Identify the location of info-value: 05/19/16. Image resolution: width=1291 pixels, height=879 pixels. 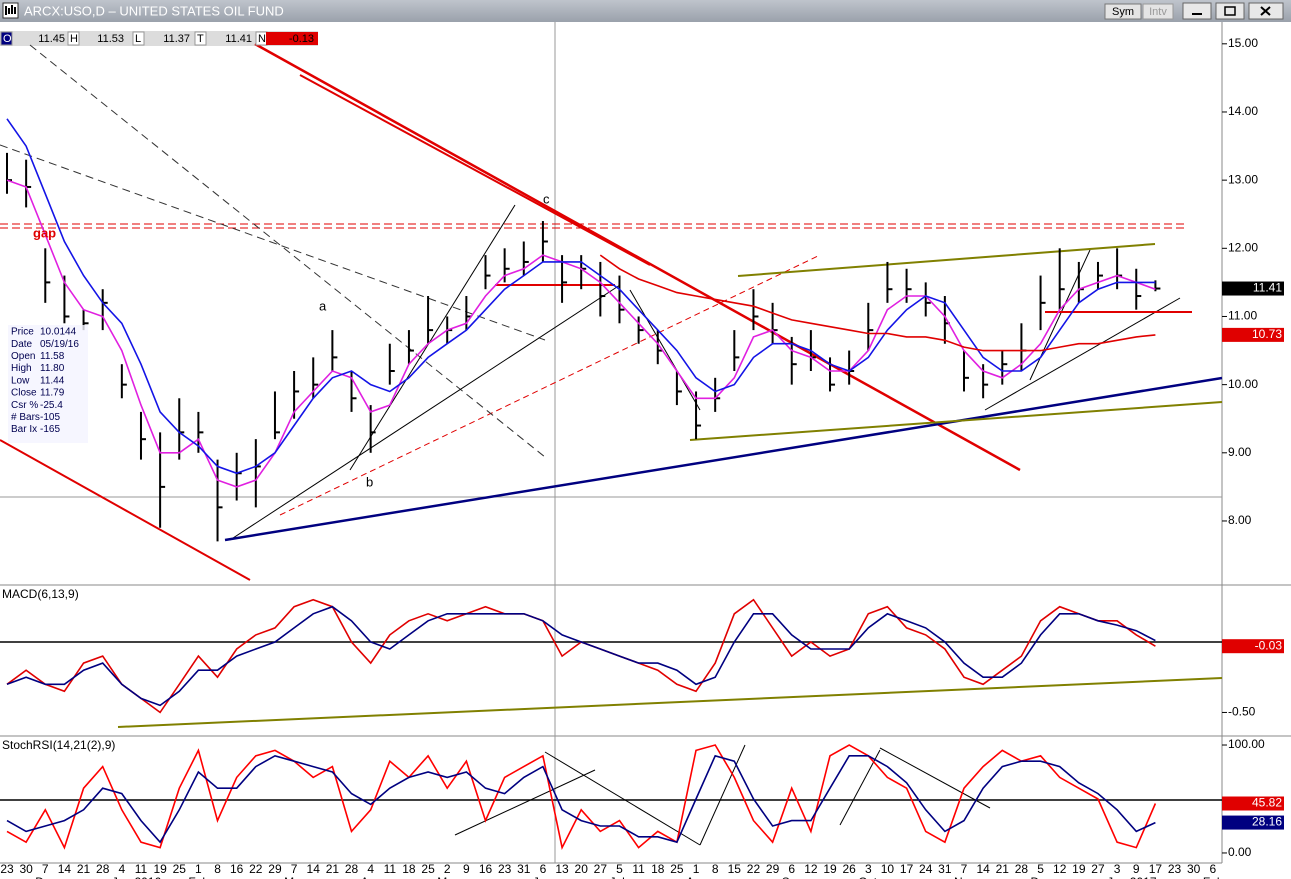
(59, 344).